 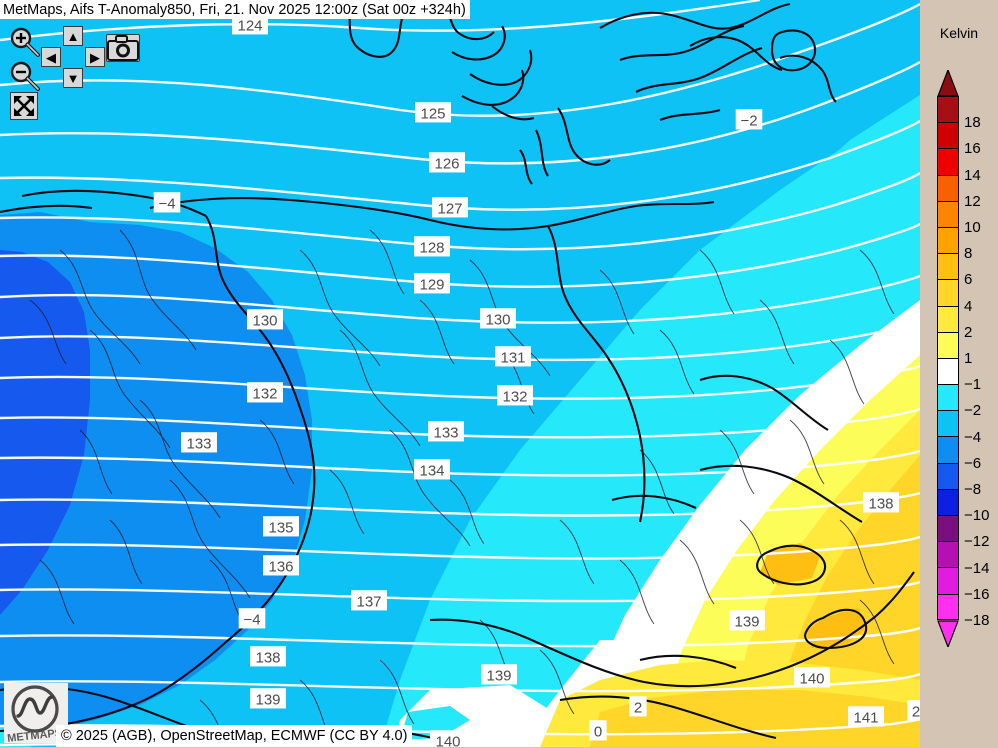 I want to click on zoom-in-icon, so click(x=25, y=42).